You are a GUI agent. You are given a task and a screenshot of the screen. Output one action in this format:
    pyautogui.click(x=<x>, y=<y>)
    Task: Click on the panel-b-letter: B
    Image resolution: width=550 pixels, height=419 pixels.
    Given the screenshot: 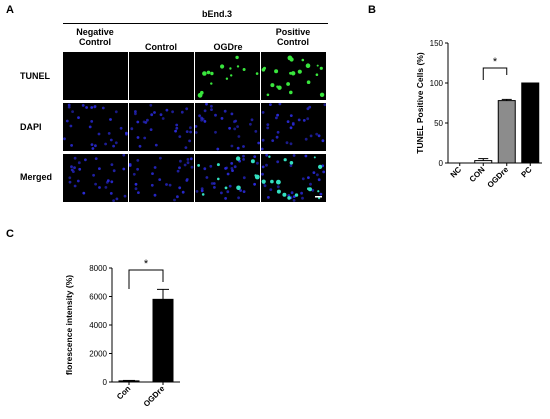 What is the action you would take?
    pyautogui.click(x=372, y=10)
    